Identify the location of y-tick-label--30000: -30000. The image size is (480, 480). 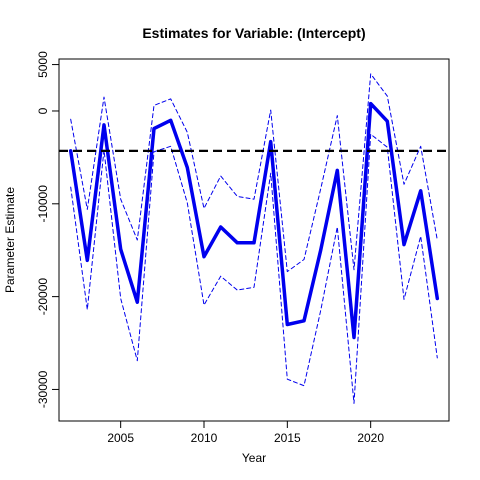
(43, 389).